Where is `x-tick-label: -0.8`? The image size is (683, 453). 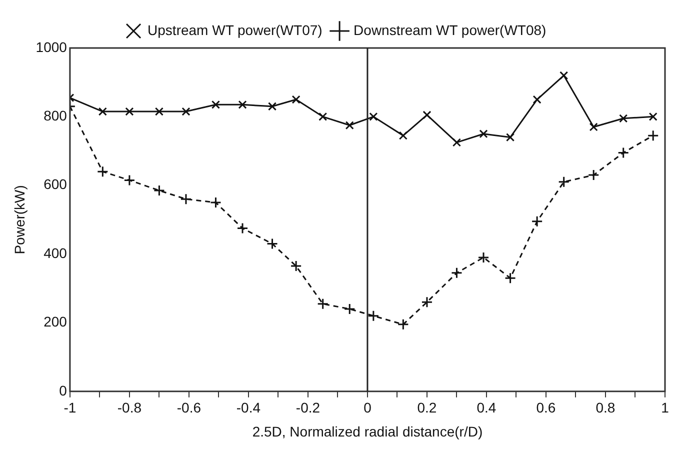
x-tick-label: -0.8 is located at coordinates (129, 408).